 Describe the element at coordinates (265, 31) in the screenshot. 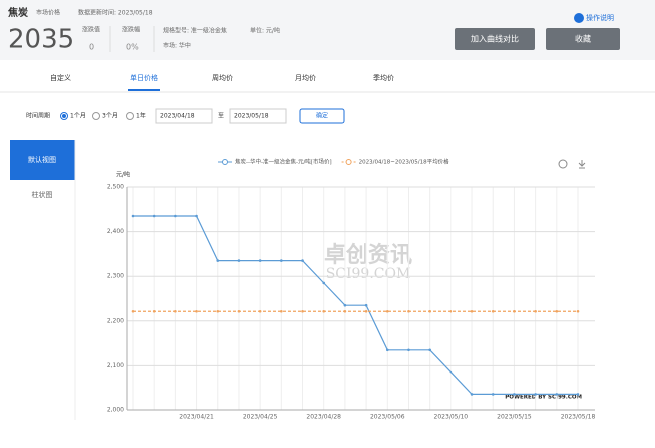

I see `unit: 单位: 元/吨` at that location.